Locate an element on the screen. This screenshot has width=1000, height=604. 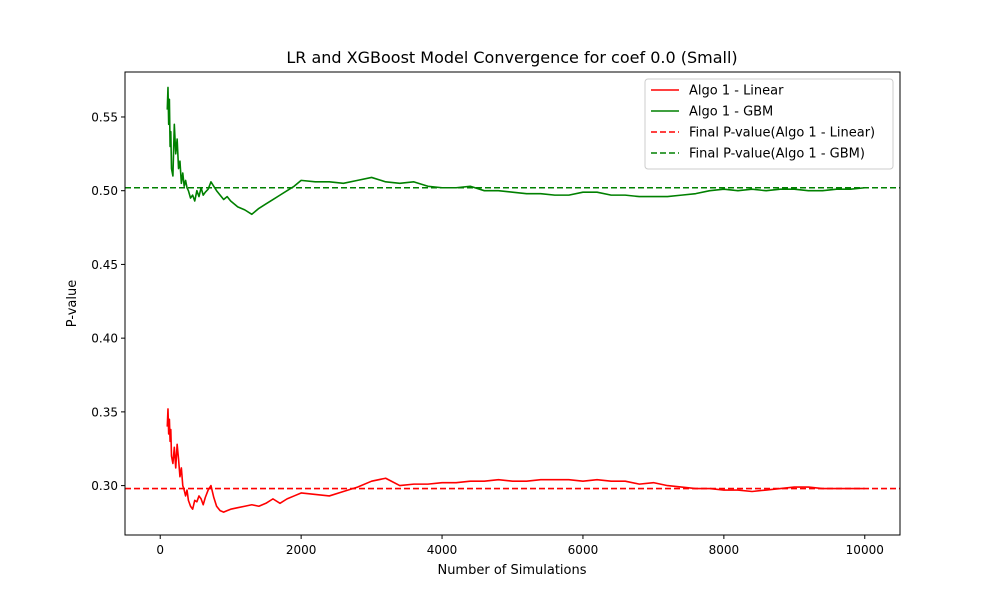
x-axis-label: Number of Simulations is located at coordinates (511, 570).